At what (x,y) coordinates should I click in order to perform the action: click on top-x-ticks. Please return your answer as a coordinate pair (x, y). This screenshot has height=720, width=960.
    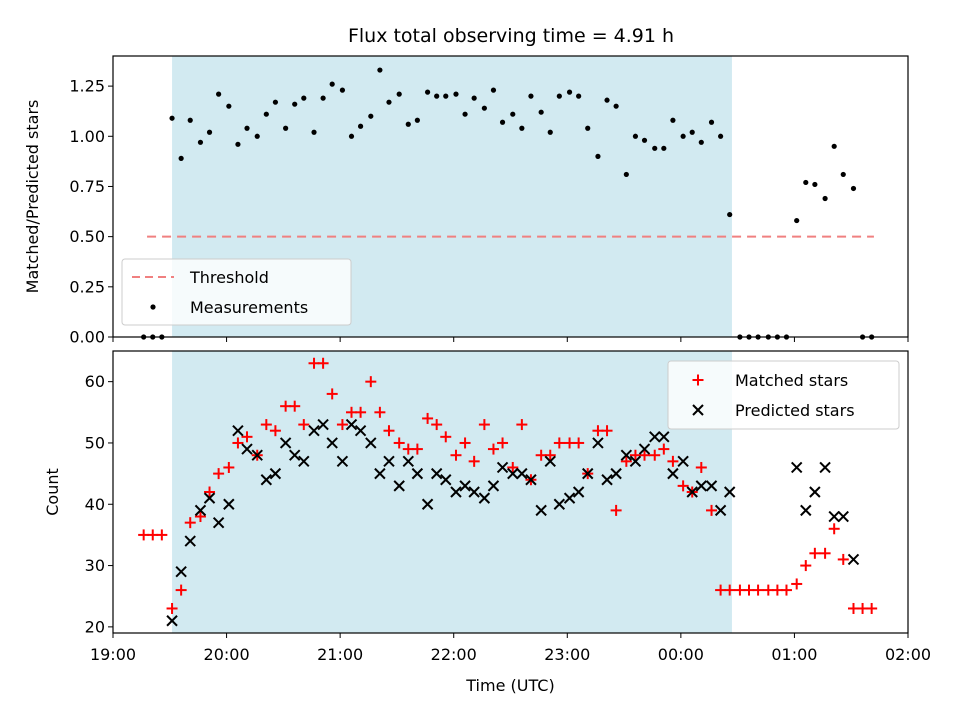
    Looking at the image, I should click on (510, 339).